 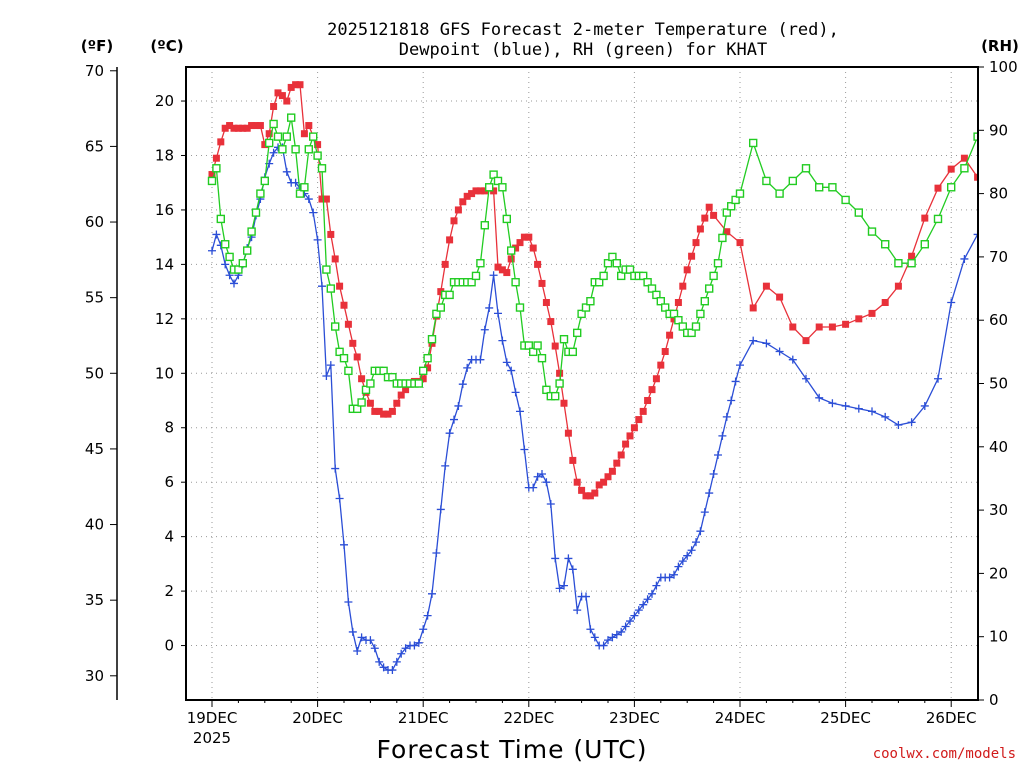 I want to click on fahrenheit-tick-label: 70, so click(x=94, y=71).